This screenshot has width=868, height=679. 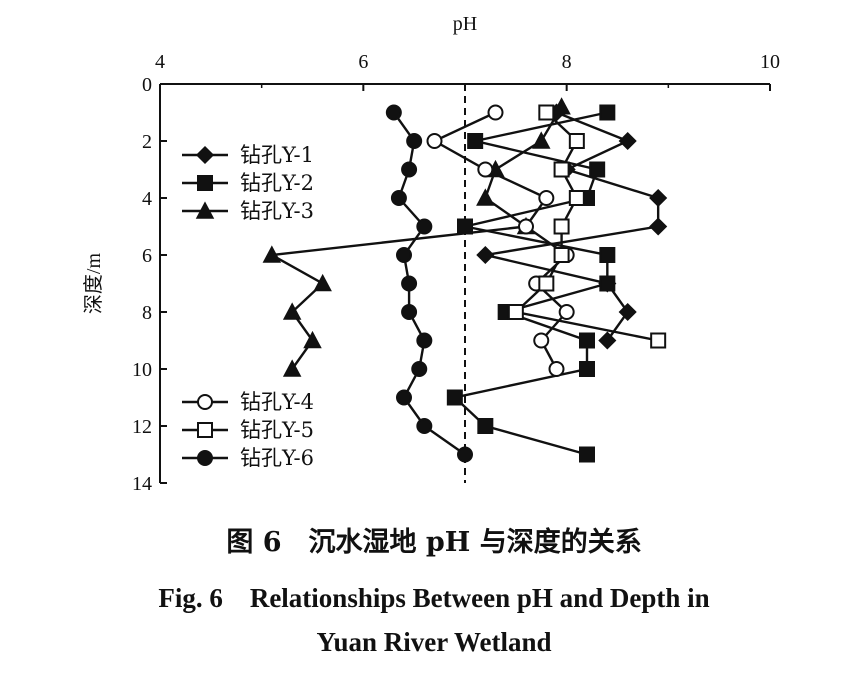 What do you see at coordinates (142, 484) in the screenshot?
I see `y-tick-label: 14` at bounding box center [142, 484].